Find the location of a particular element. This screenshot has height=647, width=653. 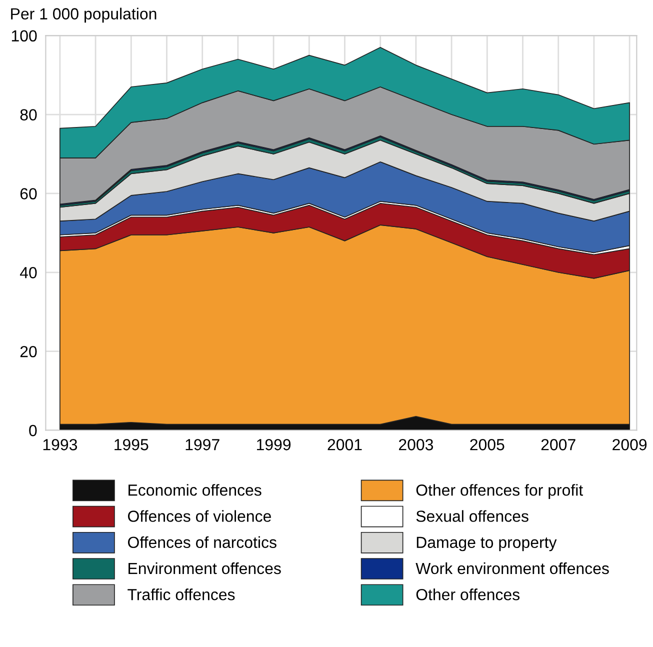

x-tick-label: 2001 is located at coordinates (345, 444).